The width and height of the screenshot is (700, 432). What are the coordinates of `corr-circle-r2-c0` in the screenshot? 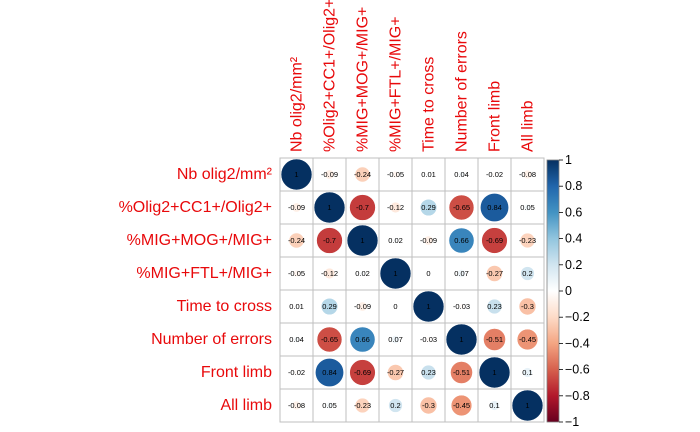 It's located at (296, 240).